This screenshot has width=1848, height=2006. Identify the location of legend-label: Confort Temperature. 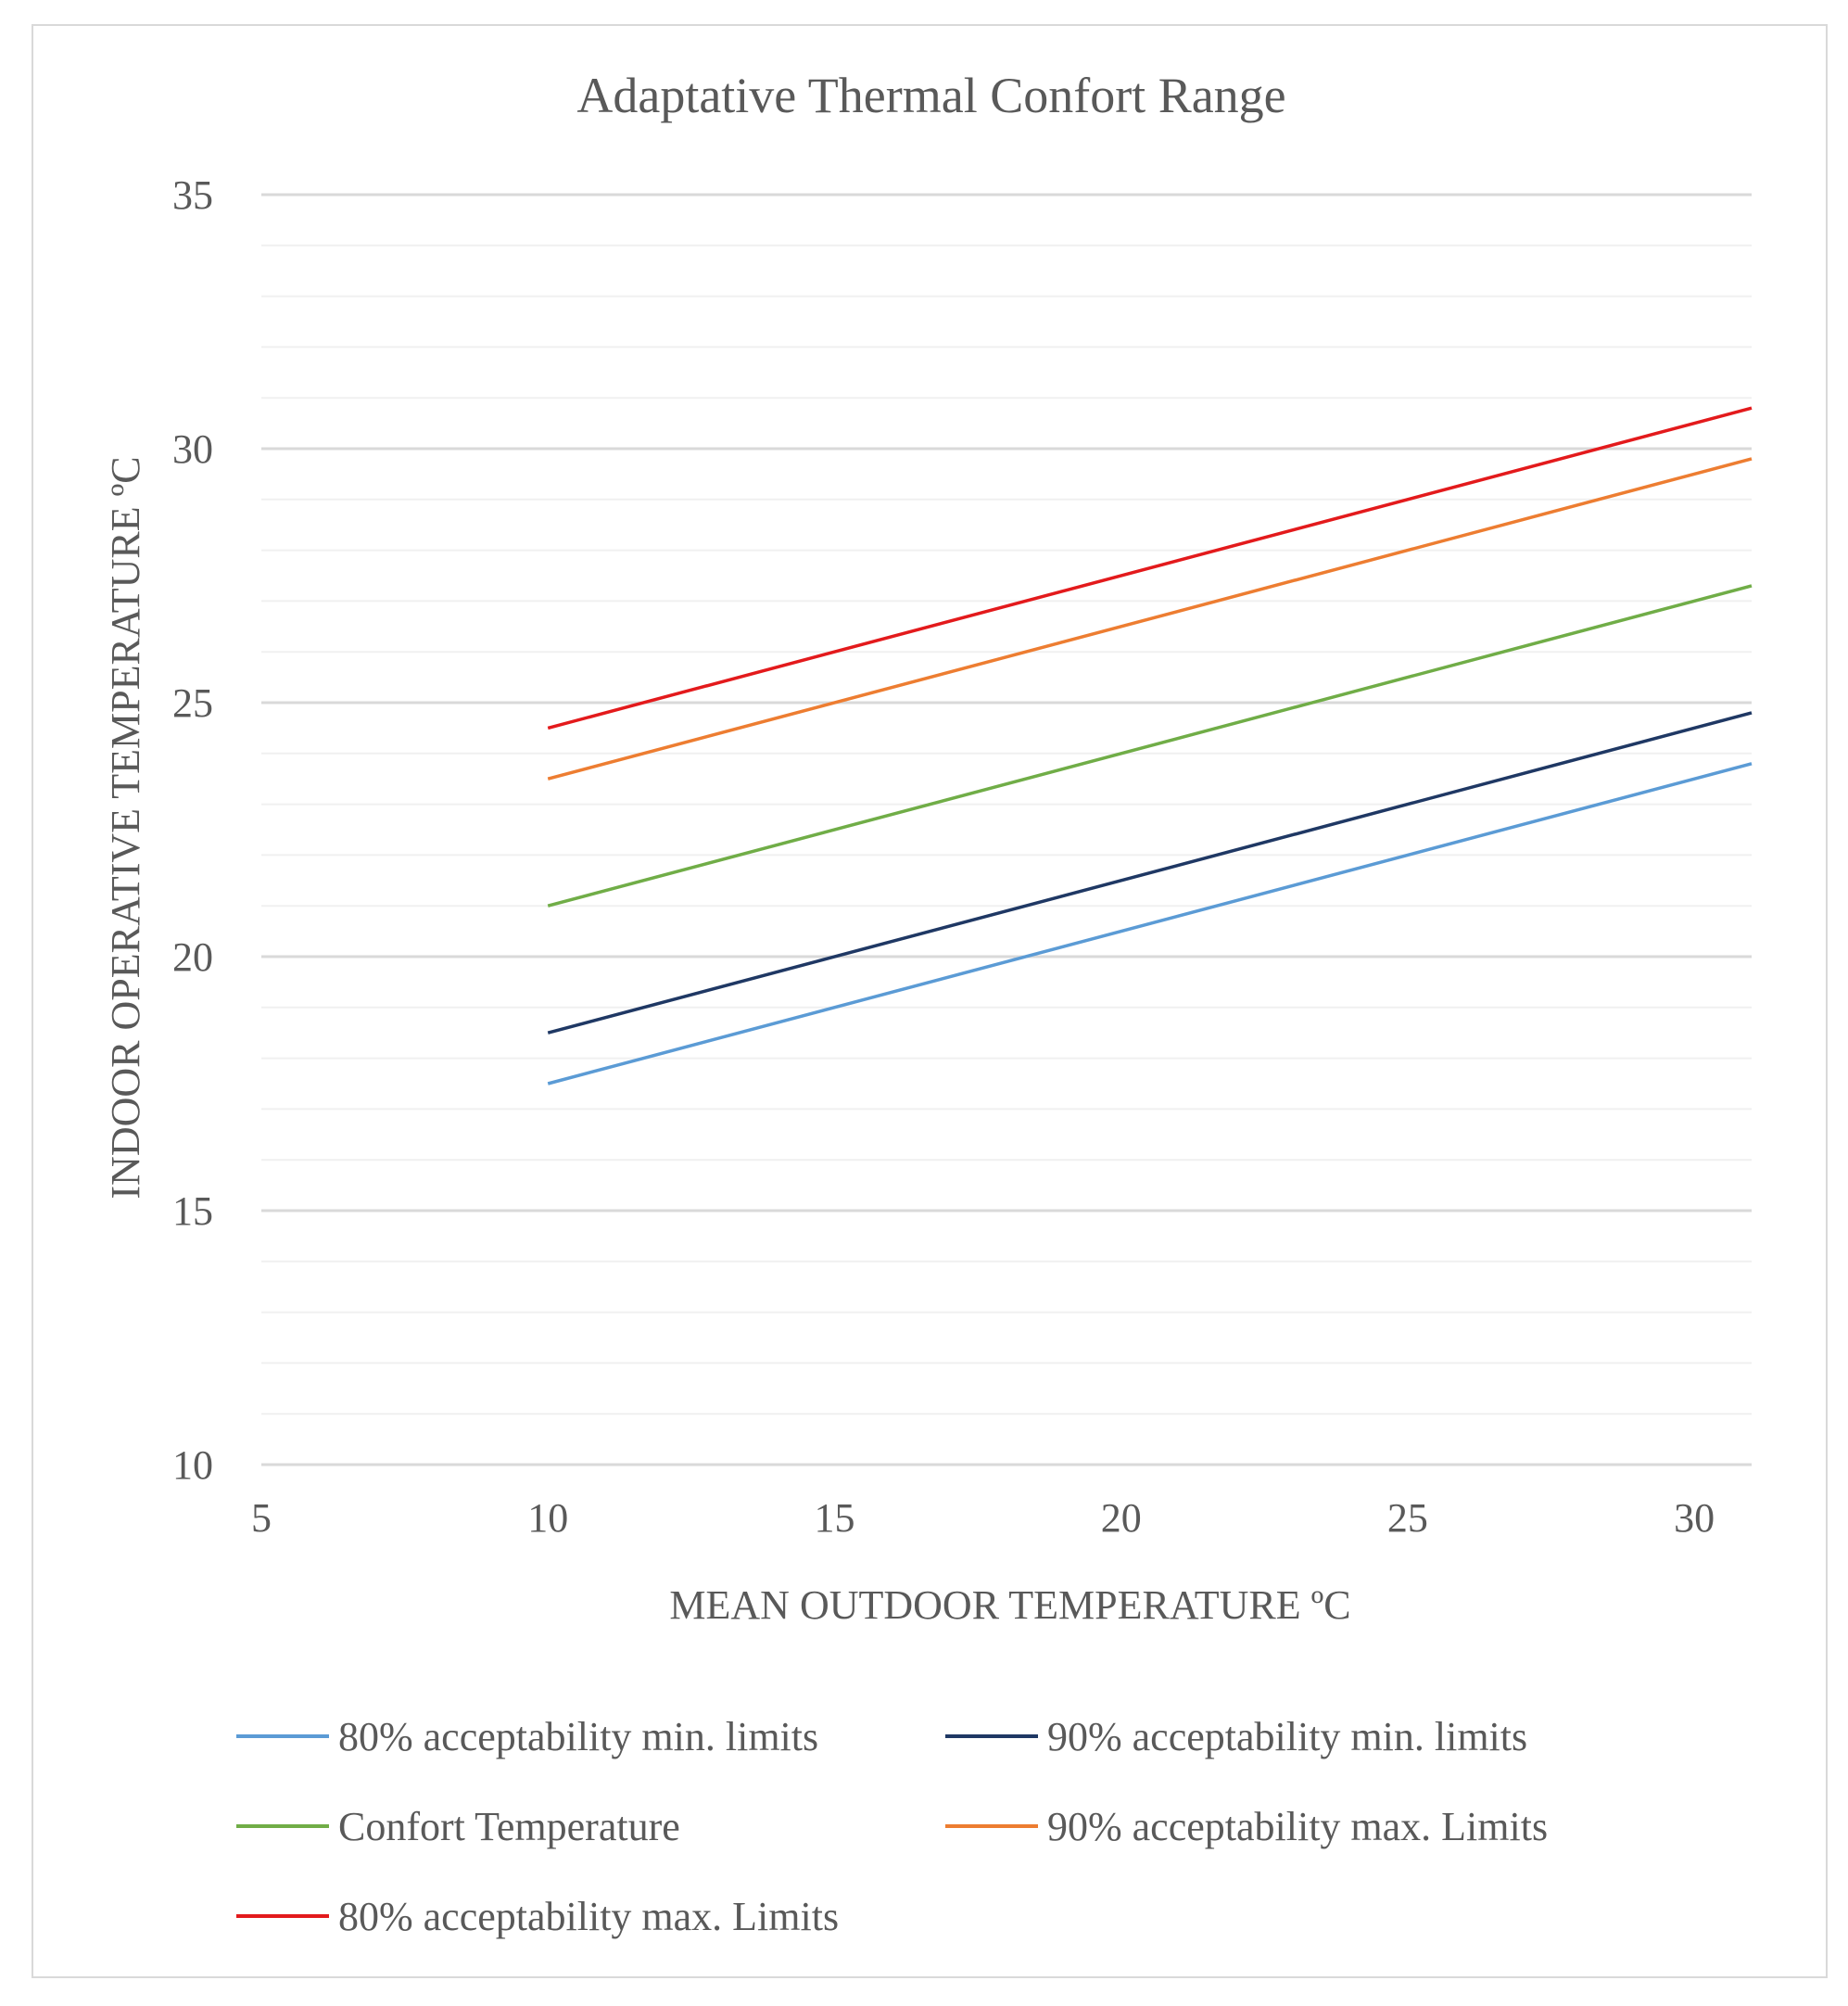
(509, 1826).